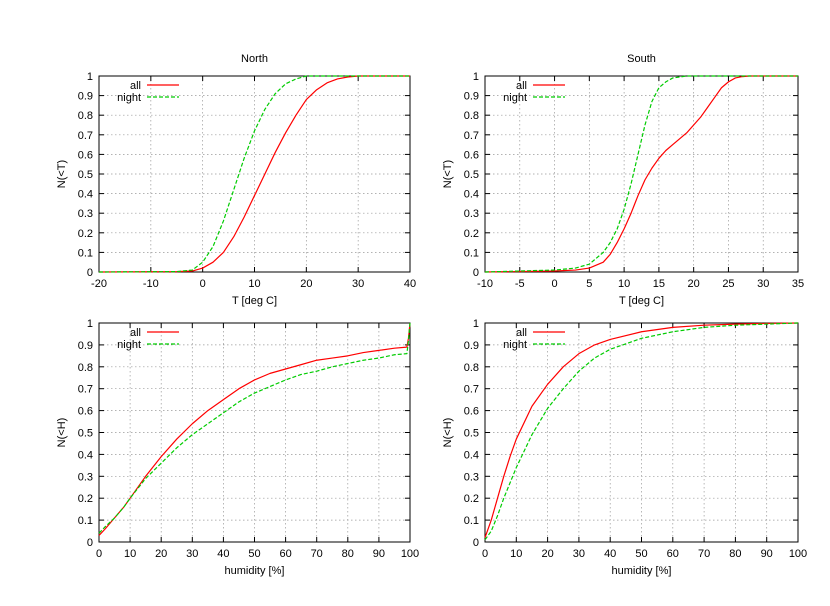 The image size is (830, 606). Describe the element at coordinates (448, 174) in the screenshot. I see `y-axis-label: N(<T)` at that location.